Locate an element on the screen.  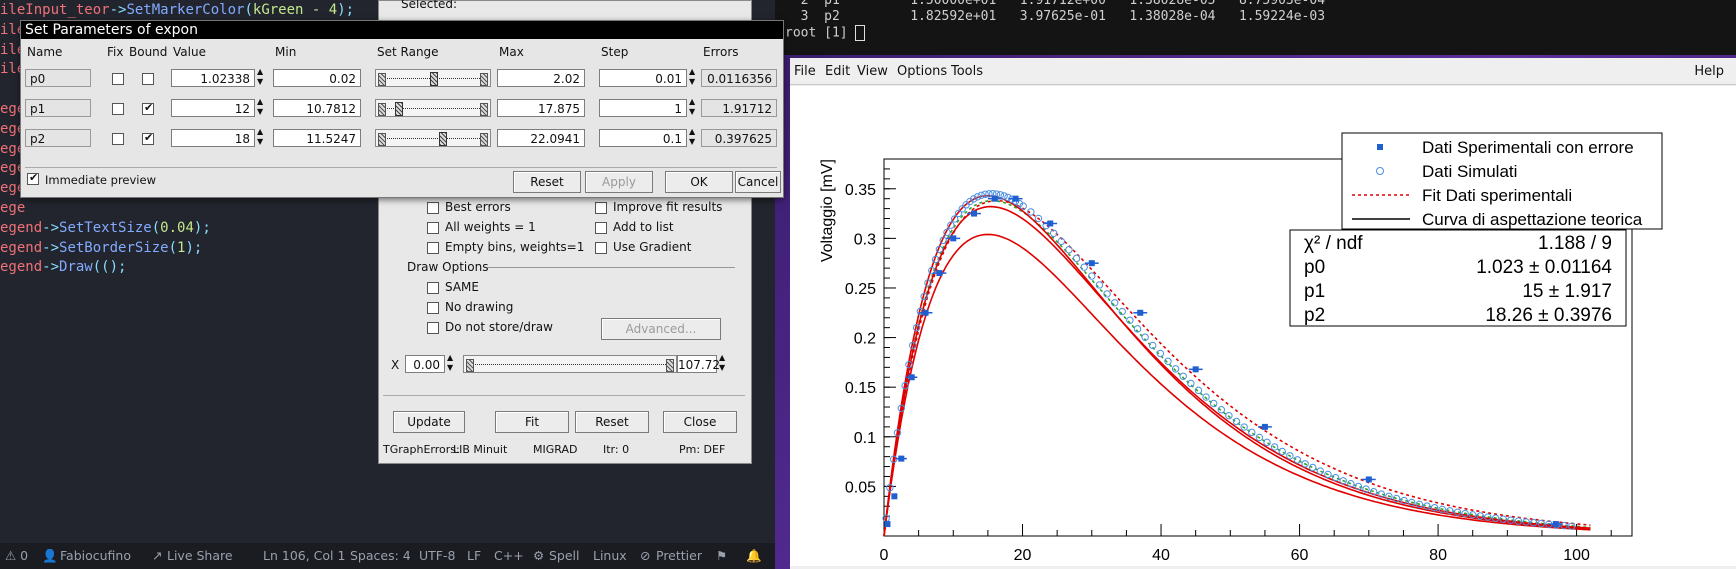
menu-edit: Edit is located at coordinates (838, 71).